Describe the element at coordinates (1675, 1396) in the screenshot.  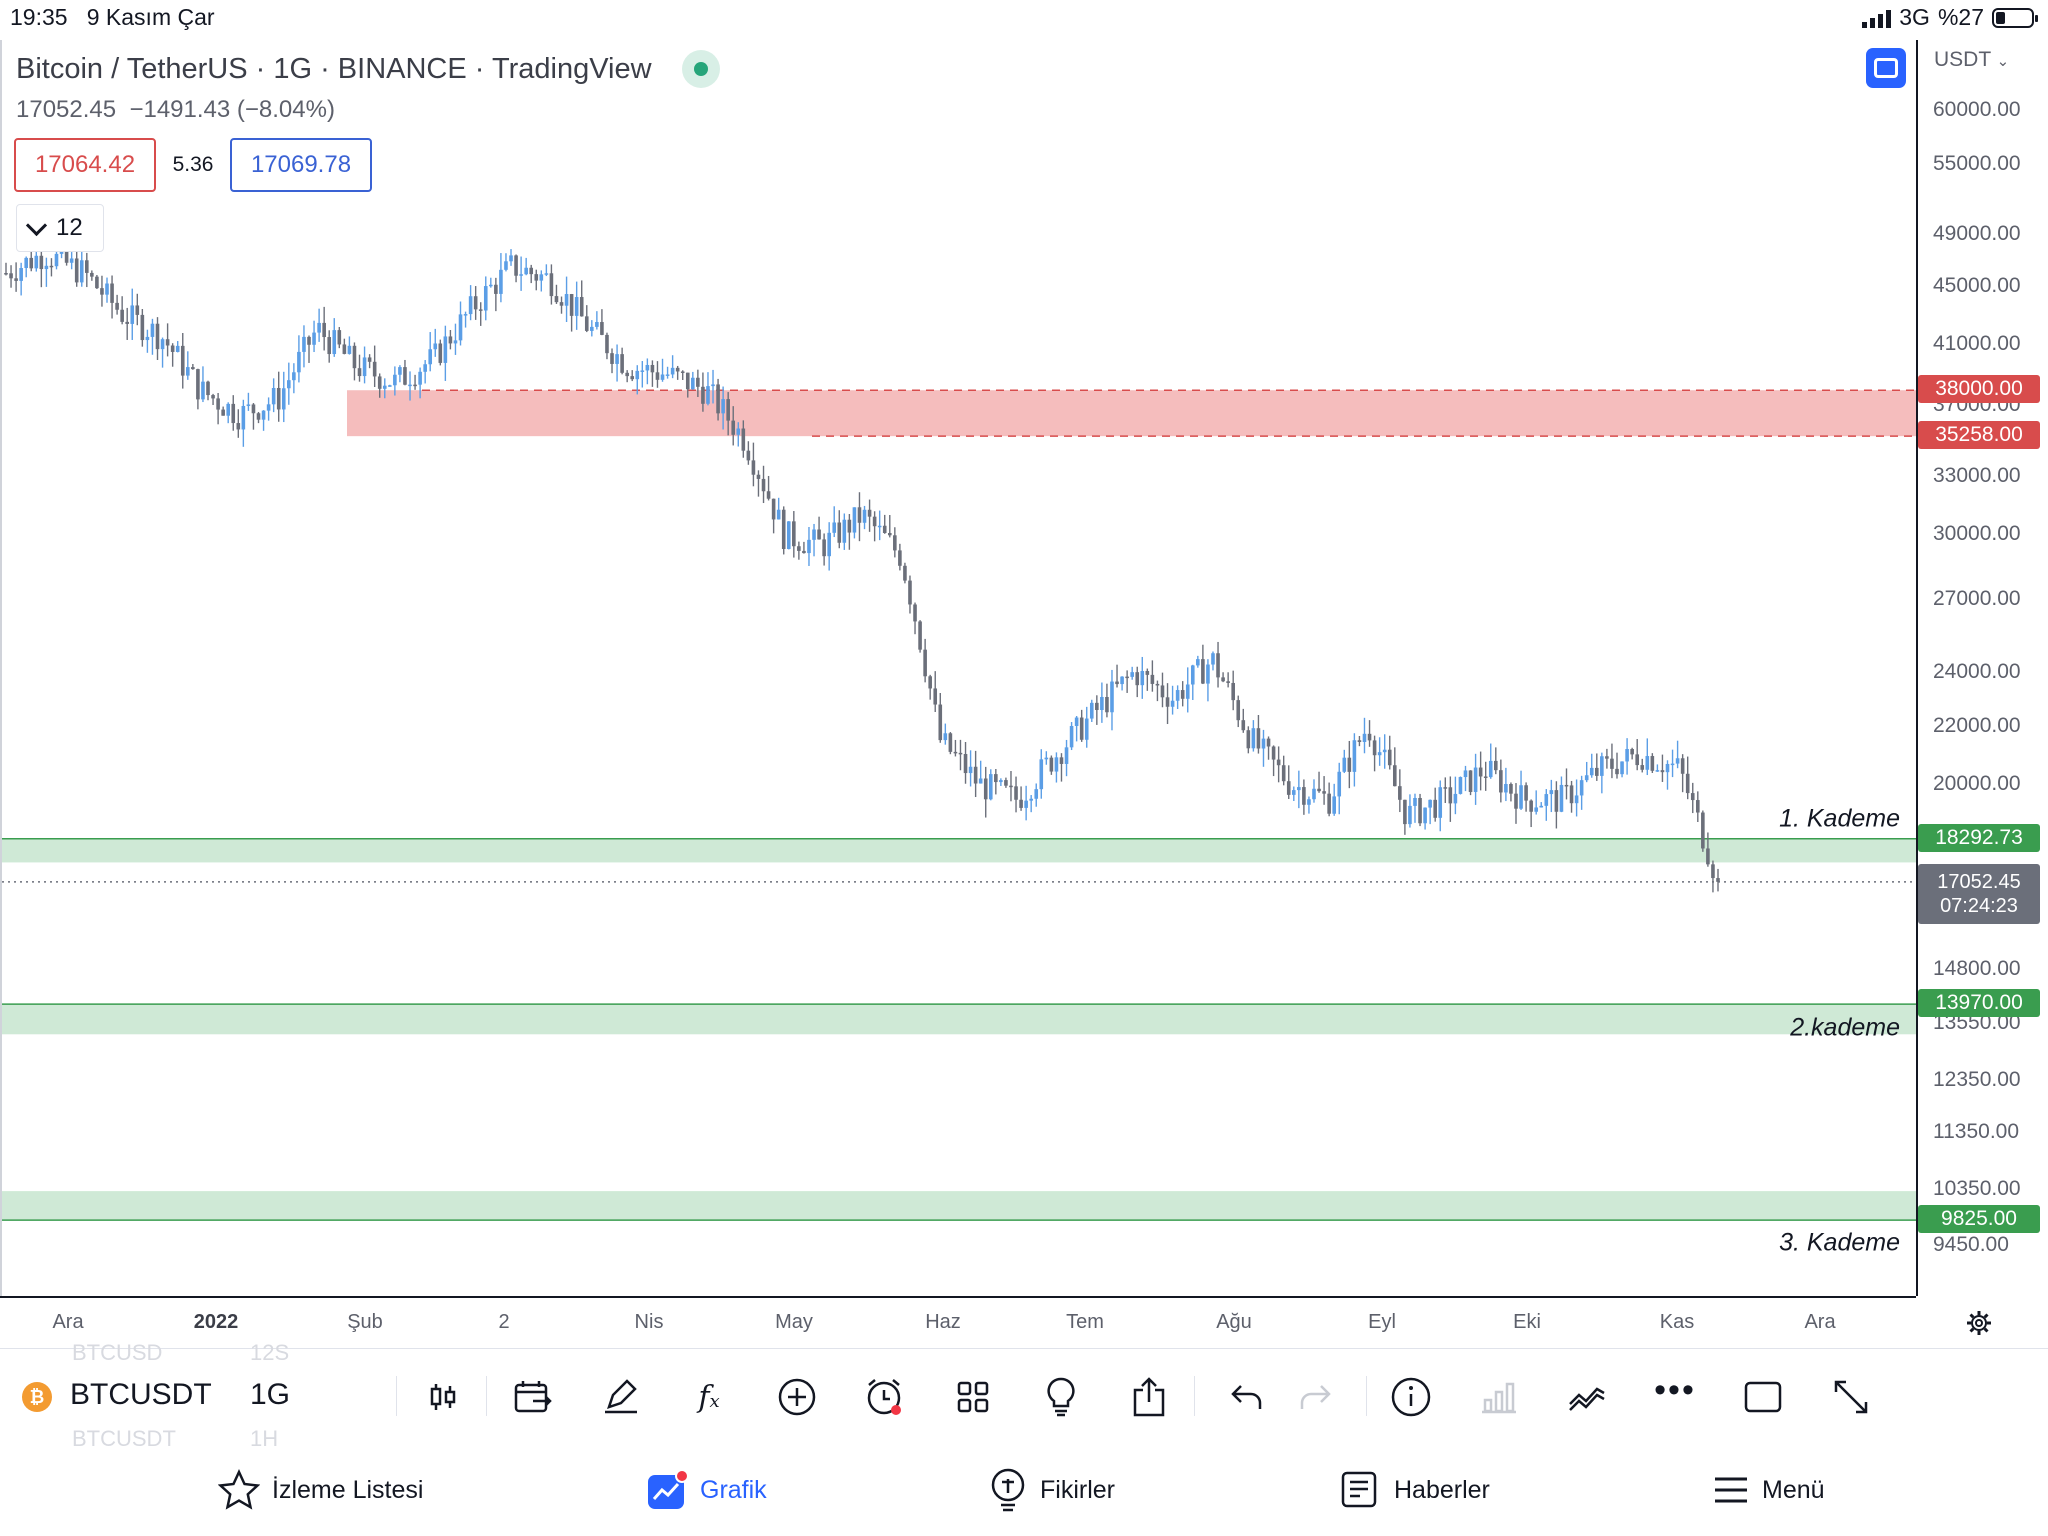
I see `more-button: •••` at that location.